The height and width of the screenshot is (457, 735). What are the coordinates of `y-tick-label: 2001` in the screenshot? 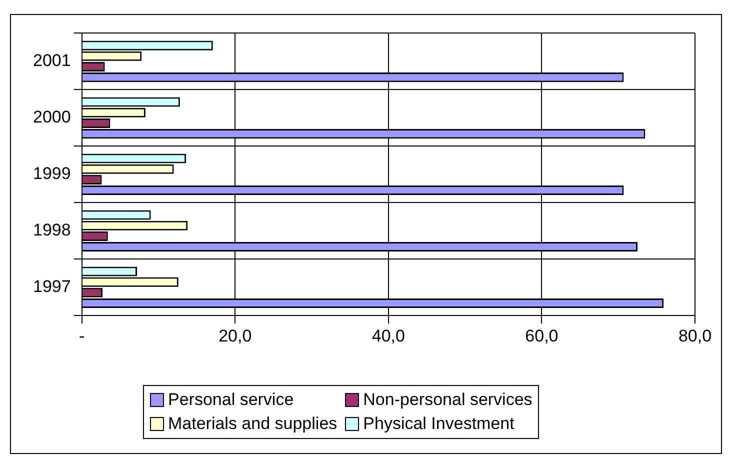 It's located at (51, 60).